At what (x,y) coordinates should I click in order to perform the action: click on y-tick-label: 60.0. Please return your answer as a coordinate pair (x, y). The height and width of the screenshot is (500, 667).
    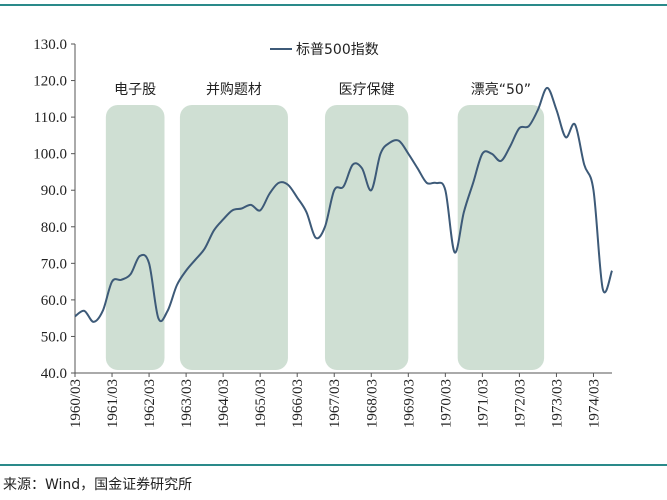
    Looking at the image, I should click on (54, 301).